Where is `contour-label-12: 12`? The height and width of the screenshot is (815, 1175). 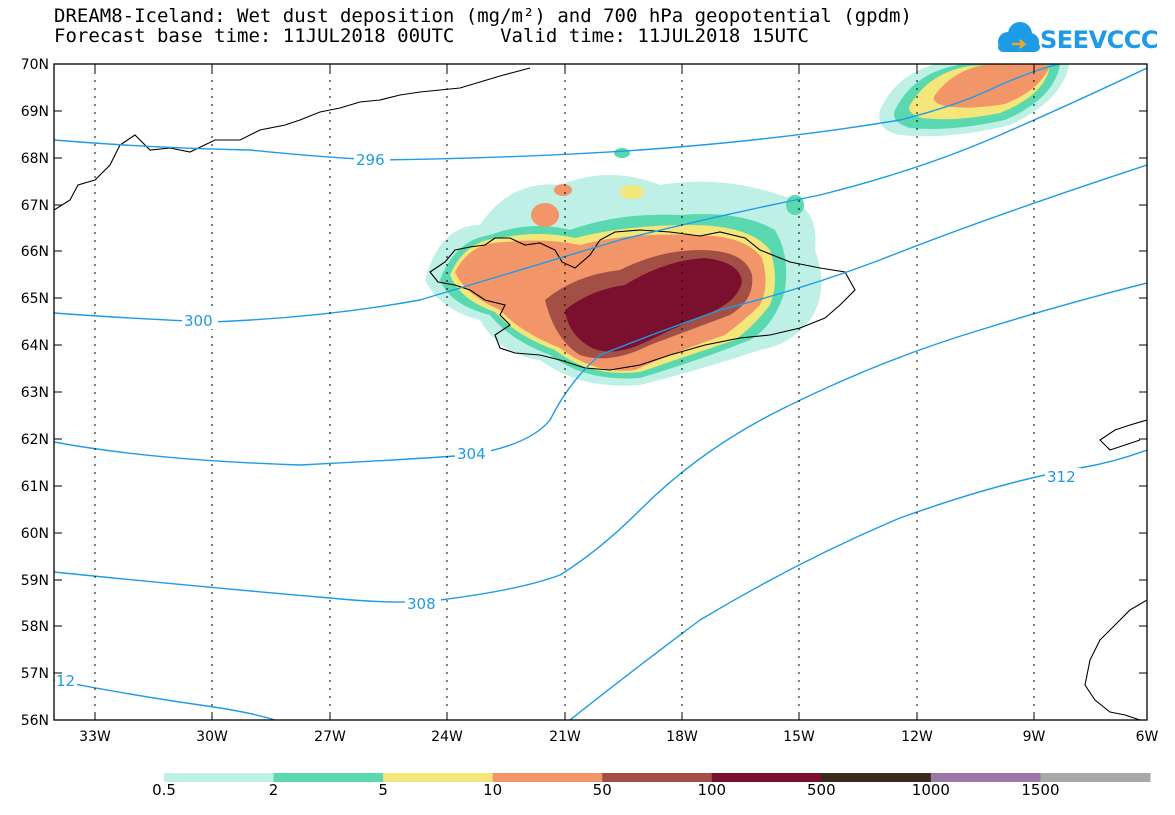 contour-label-12: 12 is located at coordinates (65, 681).